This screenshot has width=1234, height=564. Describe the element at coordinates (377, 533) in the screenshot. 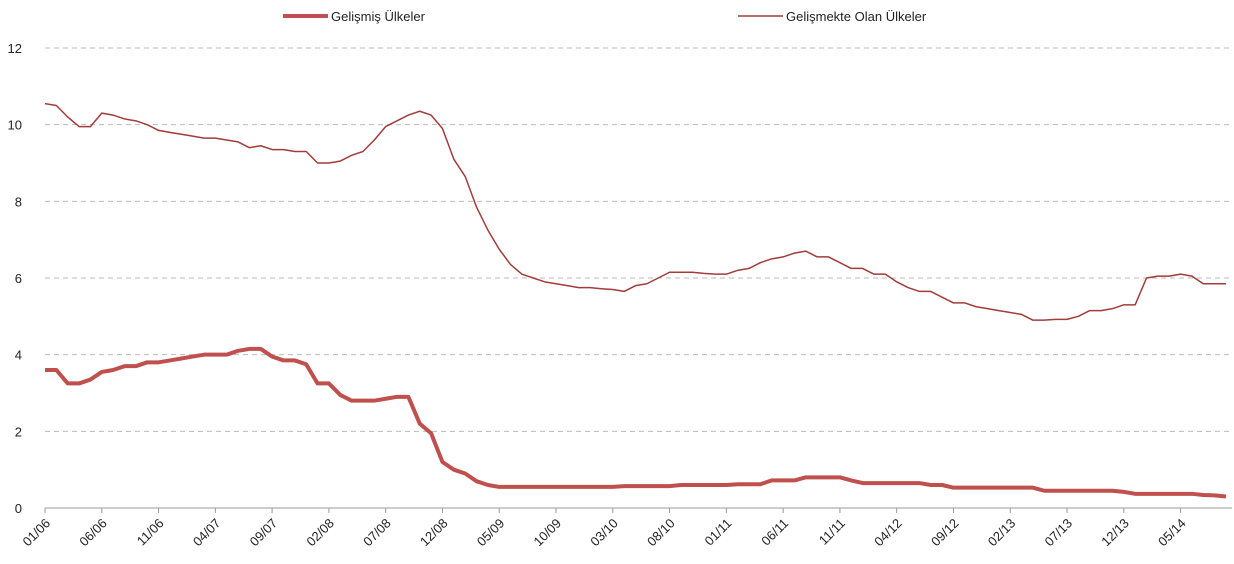

I see `x-tick-label: 07/08` at that location.